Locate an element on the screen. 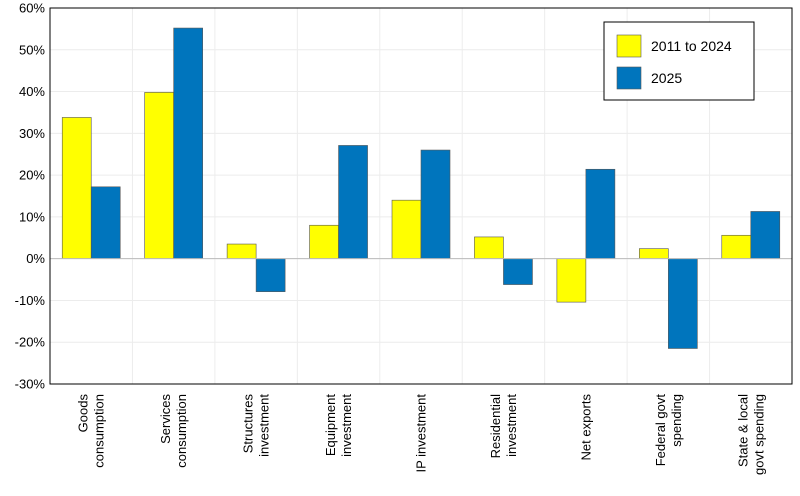 The width and height of the screenshot is (800, 496). x-category-label: Federal govt spending is located at coordinates (668, 430).